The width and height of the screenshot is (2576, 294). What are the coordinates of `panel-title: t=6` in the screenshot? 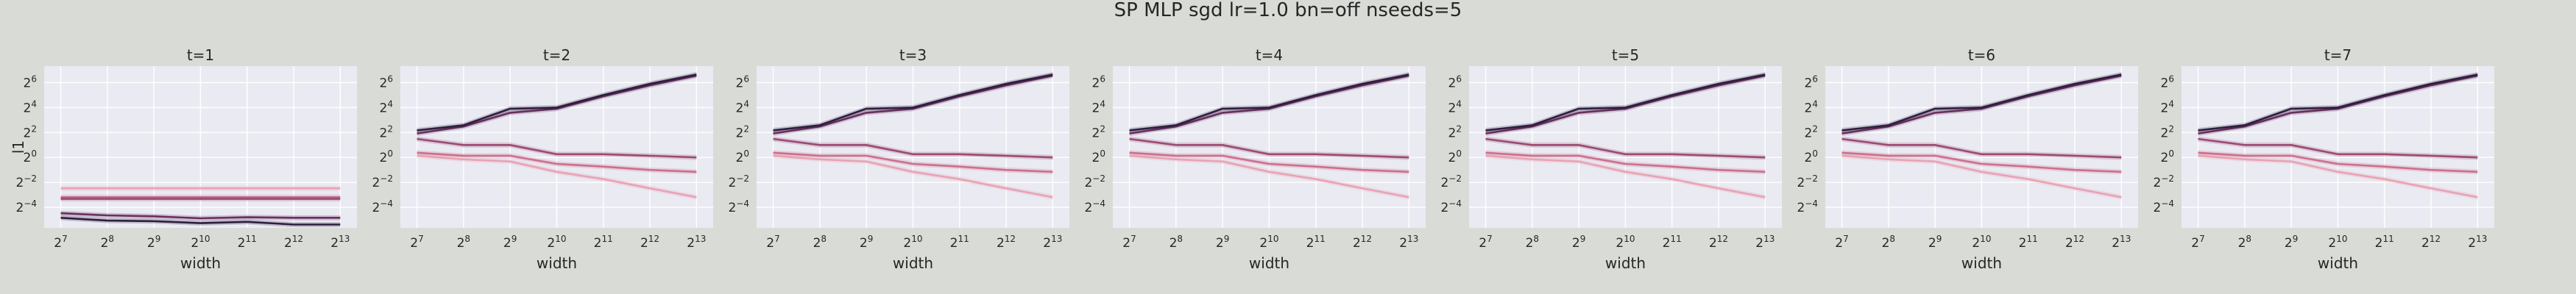 It's located at (1982, 55).